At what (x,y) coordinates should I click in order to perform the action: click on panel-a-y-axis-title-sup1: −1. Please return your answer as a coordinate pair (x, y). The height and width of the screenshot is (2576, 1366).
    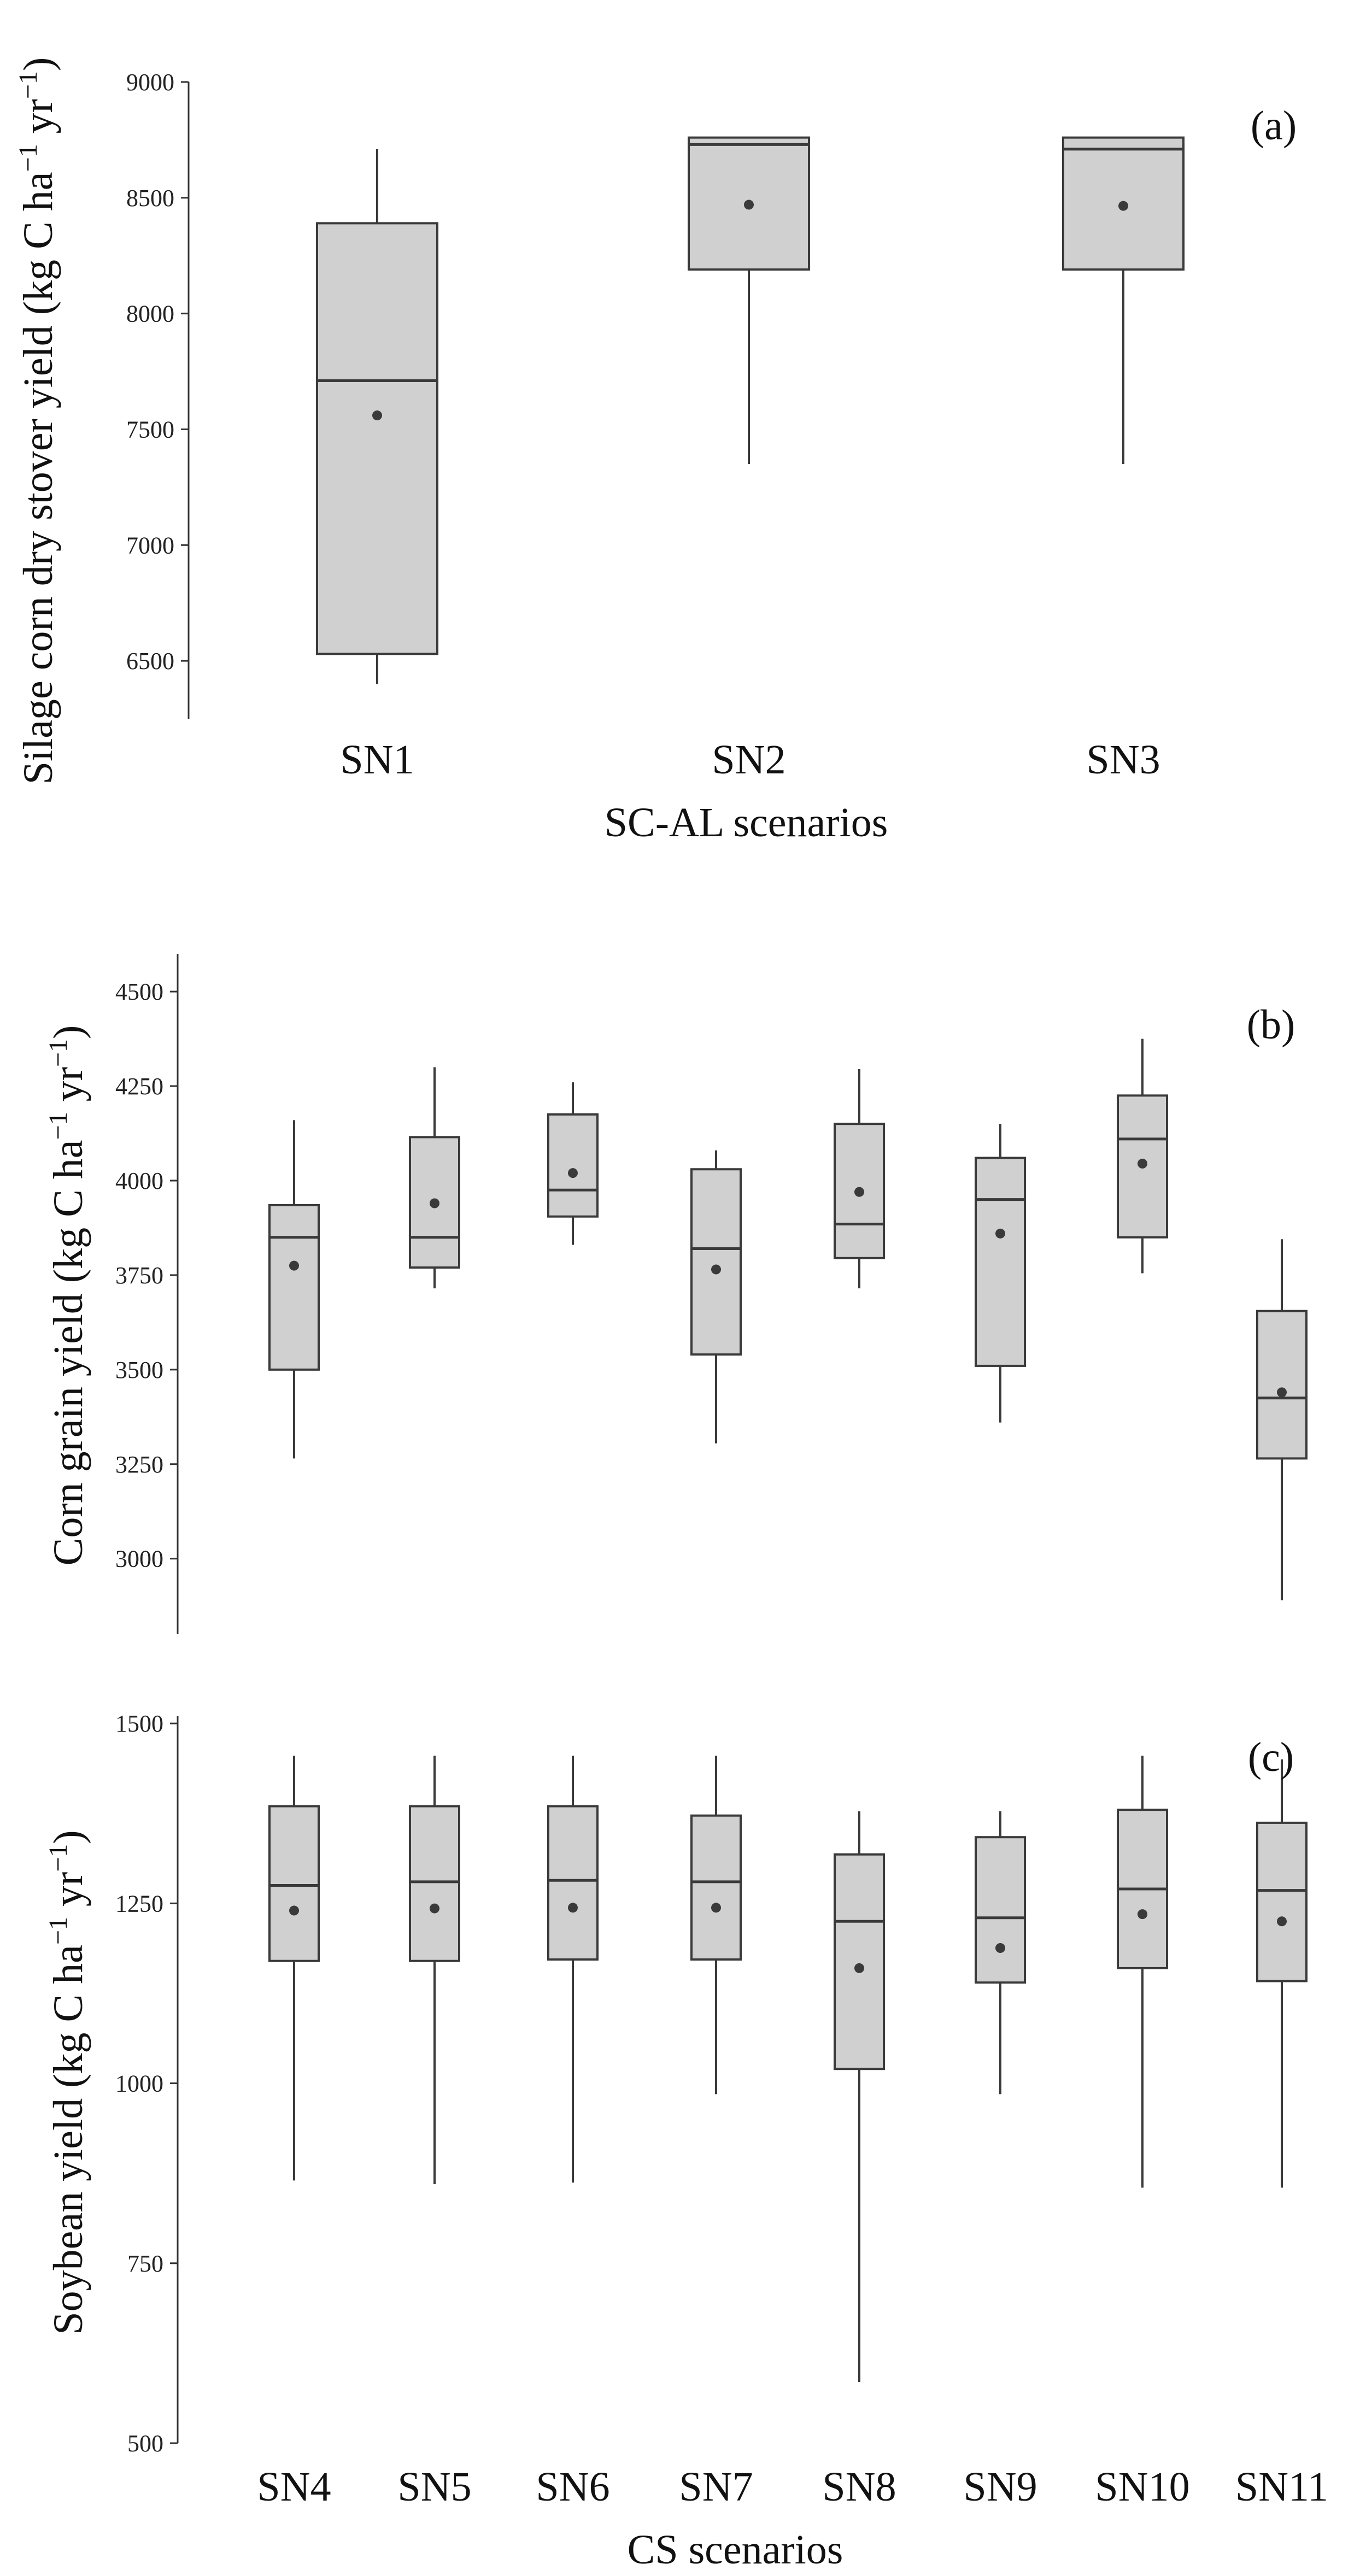
    Looking at the image, I should click on (28, 158).